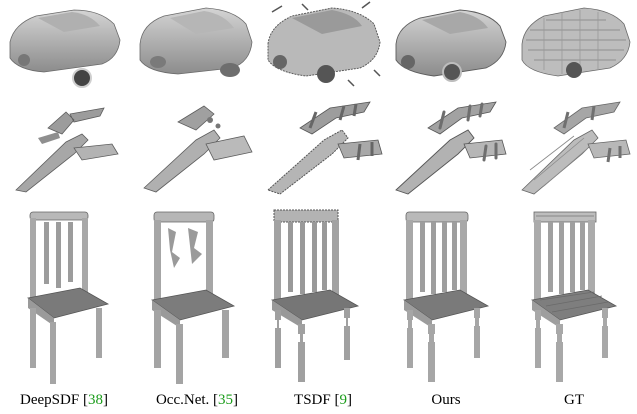 This screenshot has width=637, height=414. I want to click on caption-deepsdf: DeepSDF [38], so click(64, 400).